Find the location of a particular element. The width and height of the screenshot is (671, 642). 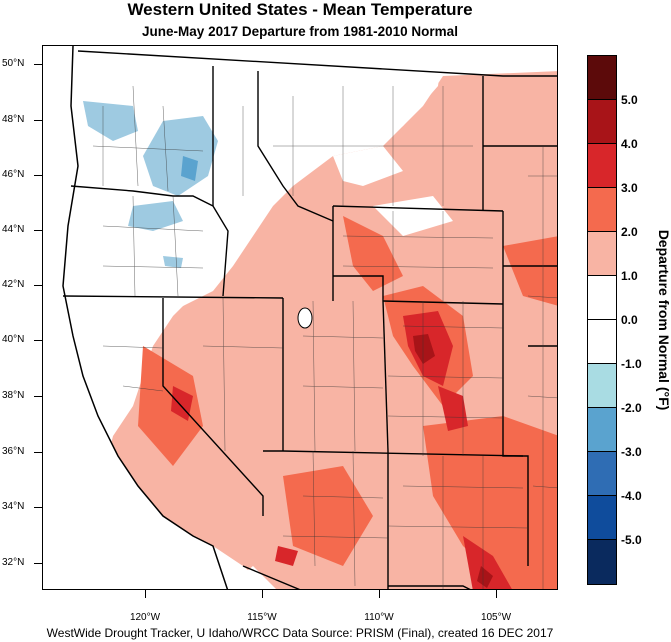

lat-label: 36°N is located at coordinates (13, 451).